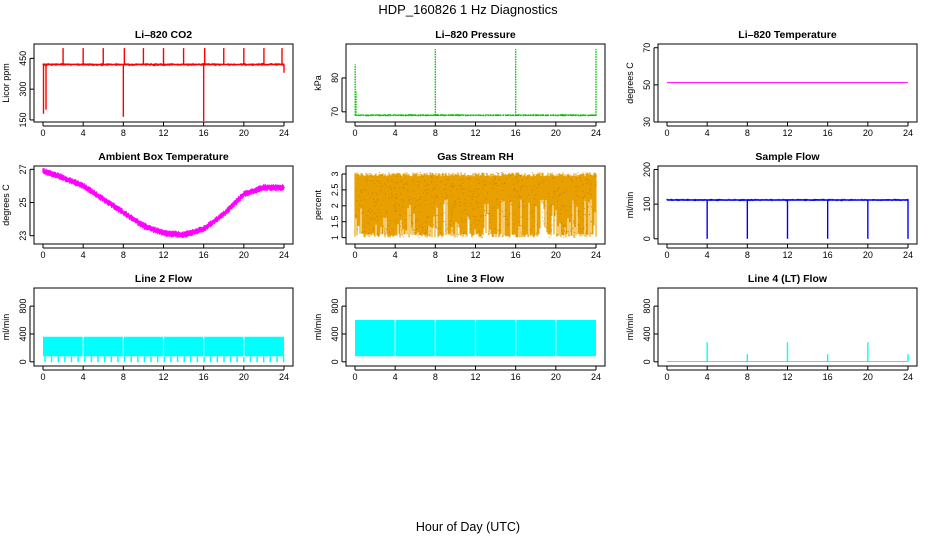 Image resolution: width=936 pixels, height=540 pixels. I want to click on panel-title: Li–820 Temperature, so click(787, 35).